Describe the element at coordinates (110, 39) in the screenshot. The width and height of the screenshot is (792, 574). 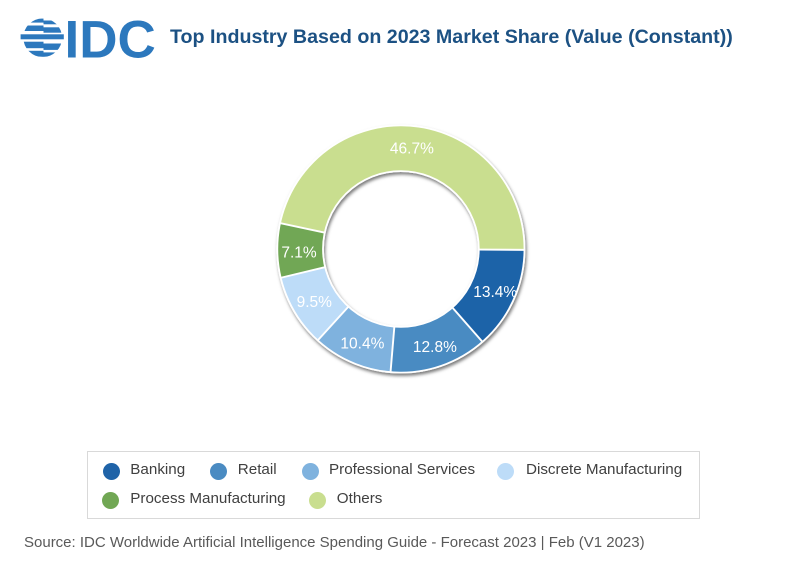
I see `svg-text: IDC` at that location.